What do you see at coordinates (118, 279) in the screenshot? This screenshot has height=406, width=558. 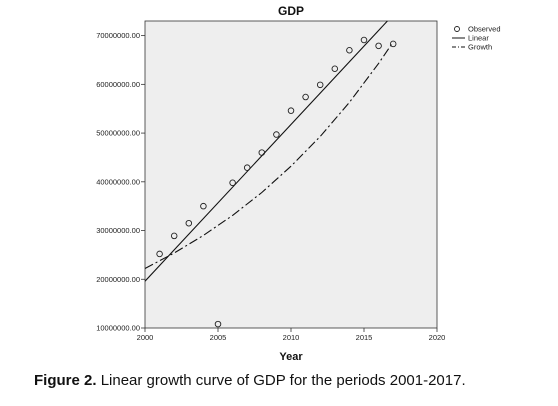 I see `y-tick-label: 20000000.00` at bounding box center [118, 279].